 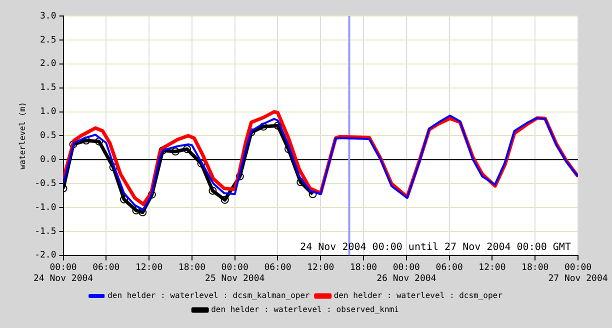 What do you see at coordinates (22, 136) in the screenshot?
I see `y-axis-title: waterlevel (m)` at bounding box center [22, 136].